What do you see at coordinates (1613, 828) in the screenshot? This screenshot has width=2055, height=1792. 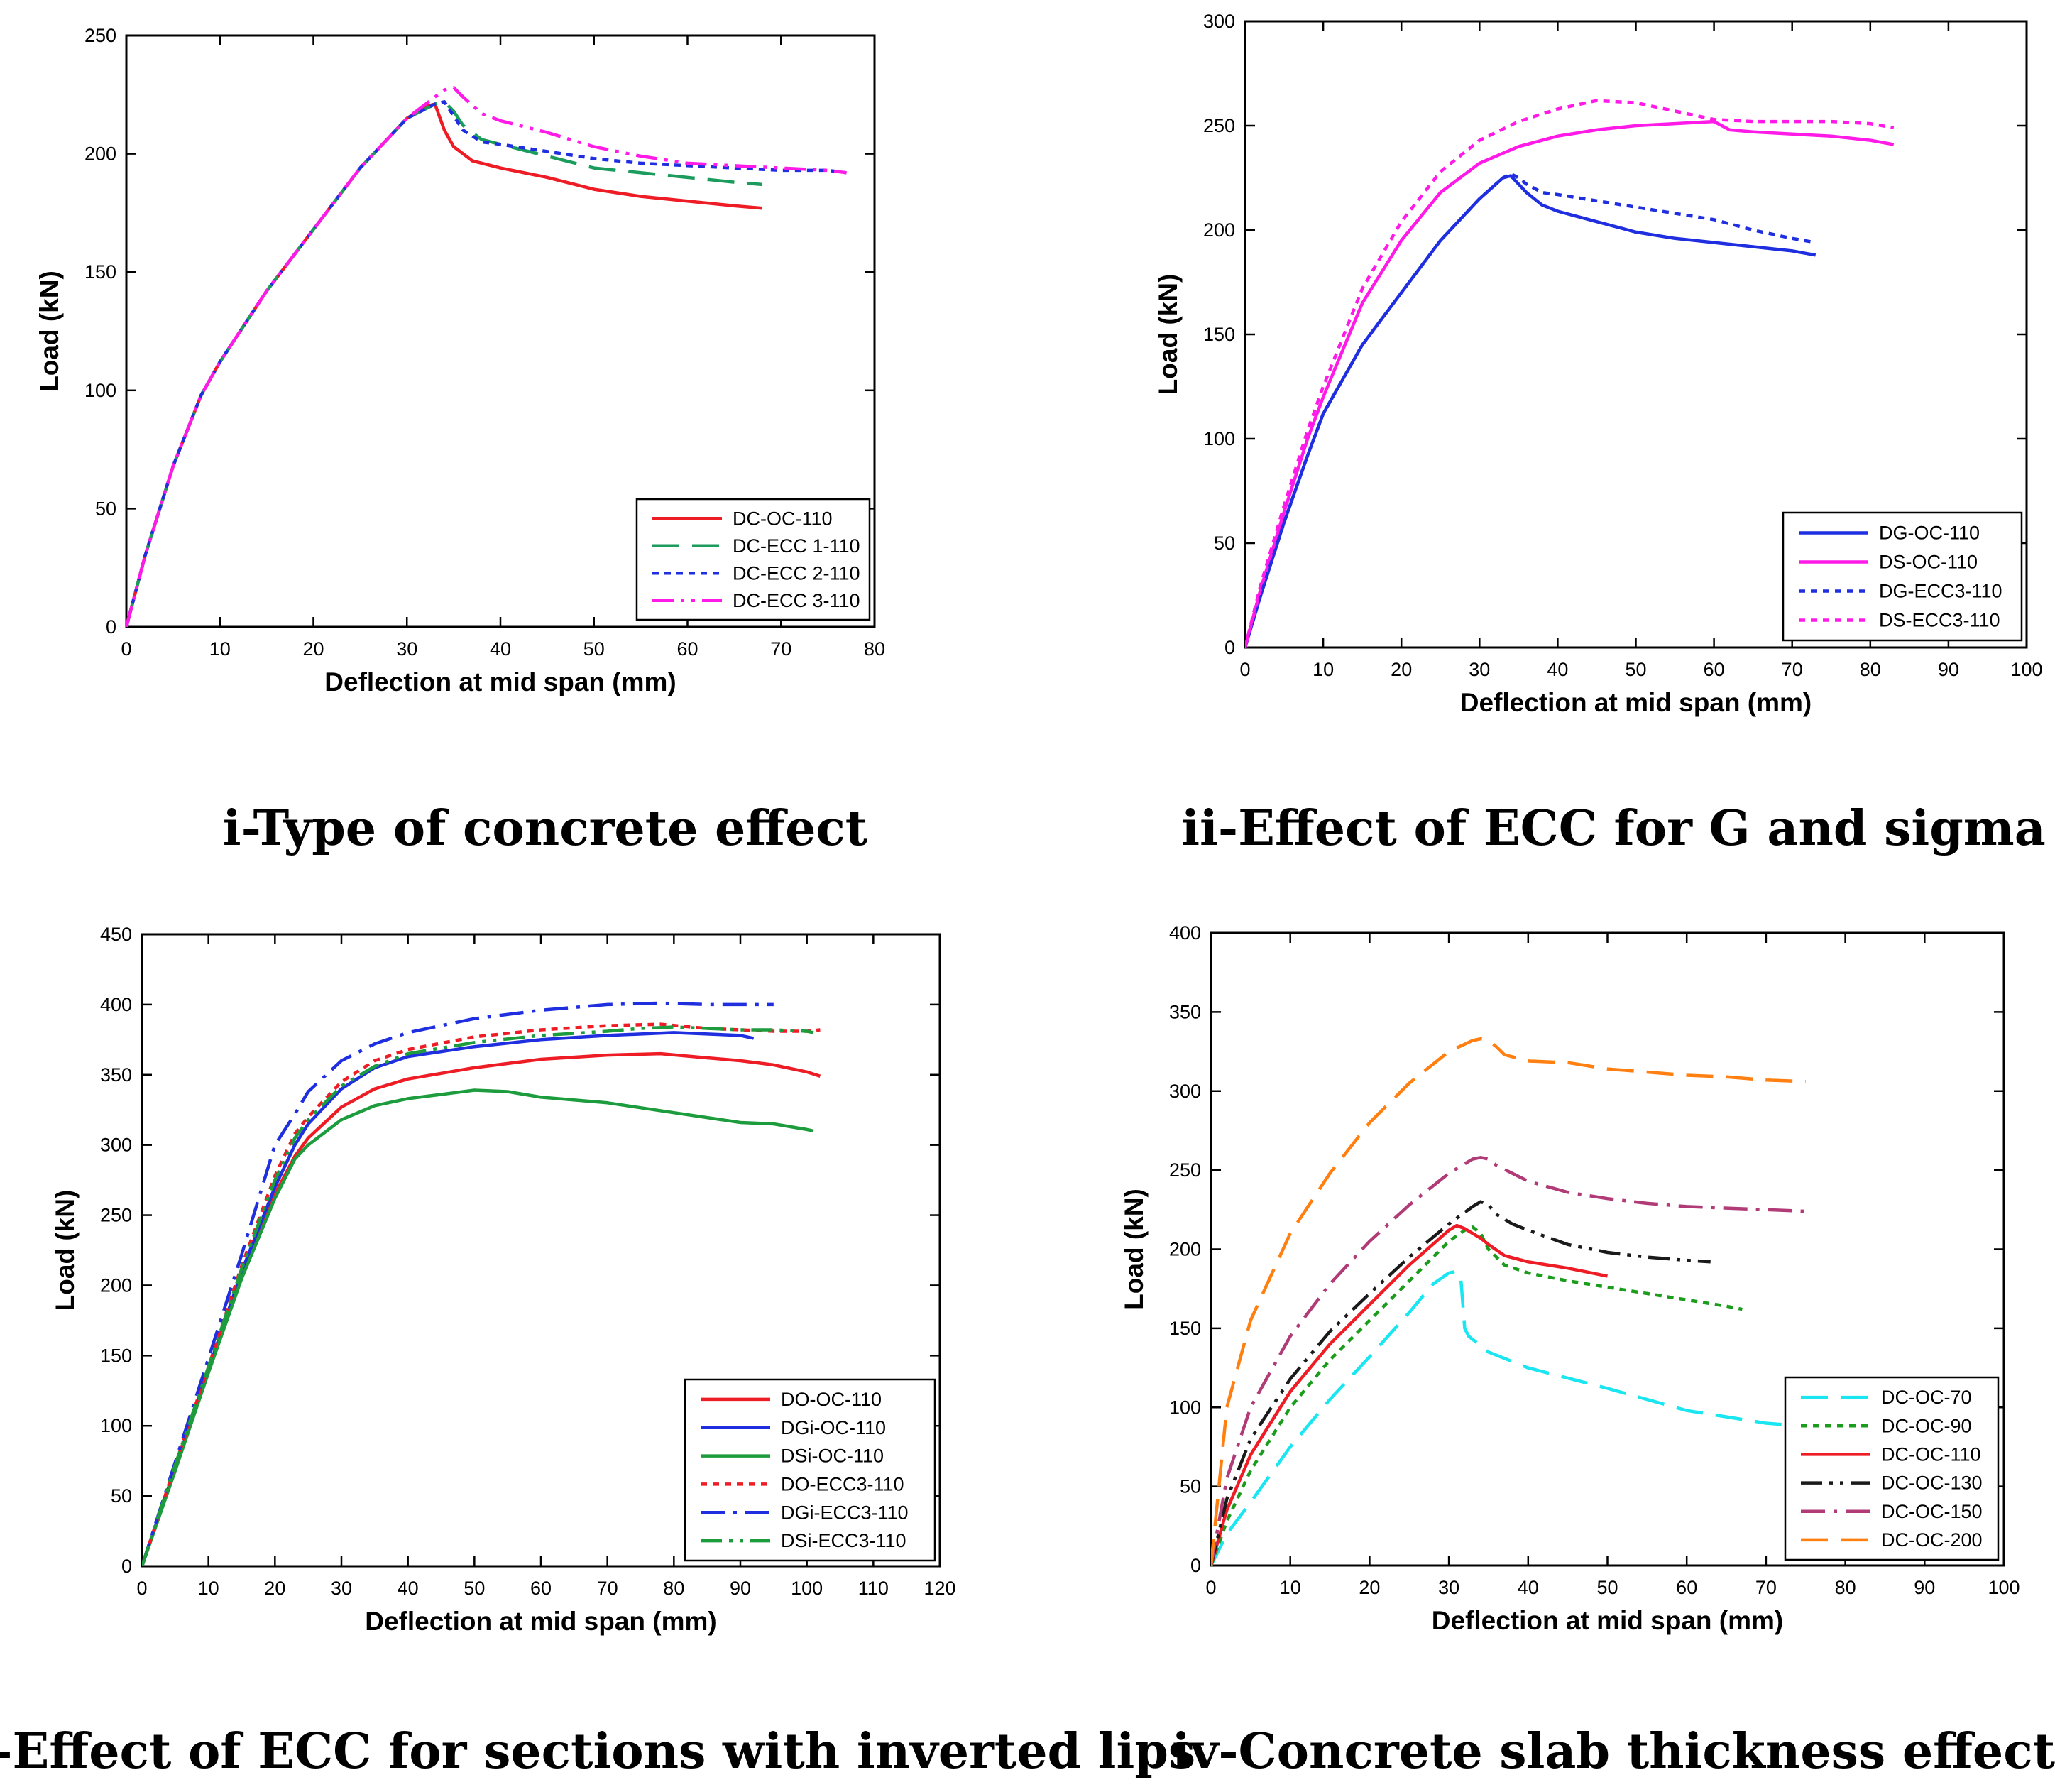 I see `panel-caption: ii-Effect of ECC for G and sigma` at bounding box center [1613, 828].